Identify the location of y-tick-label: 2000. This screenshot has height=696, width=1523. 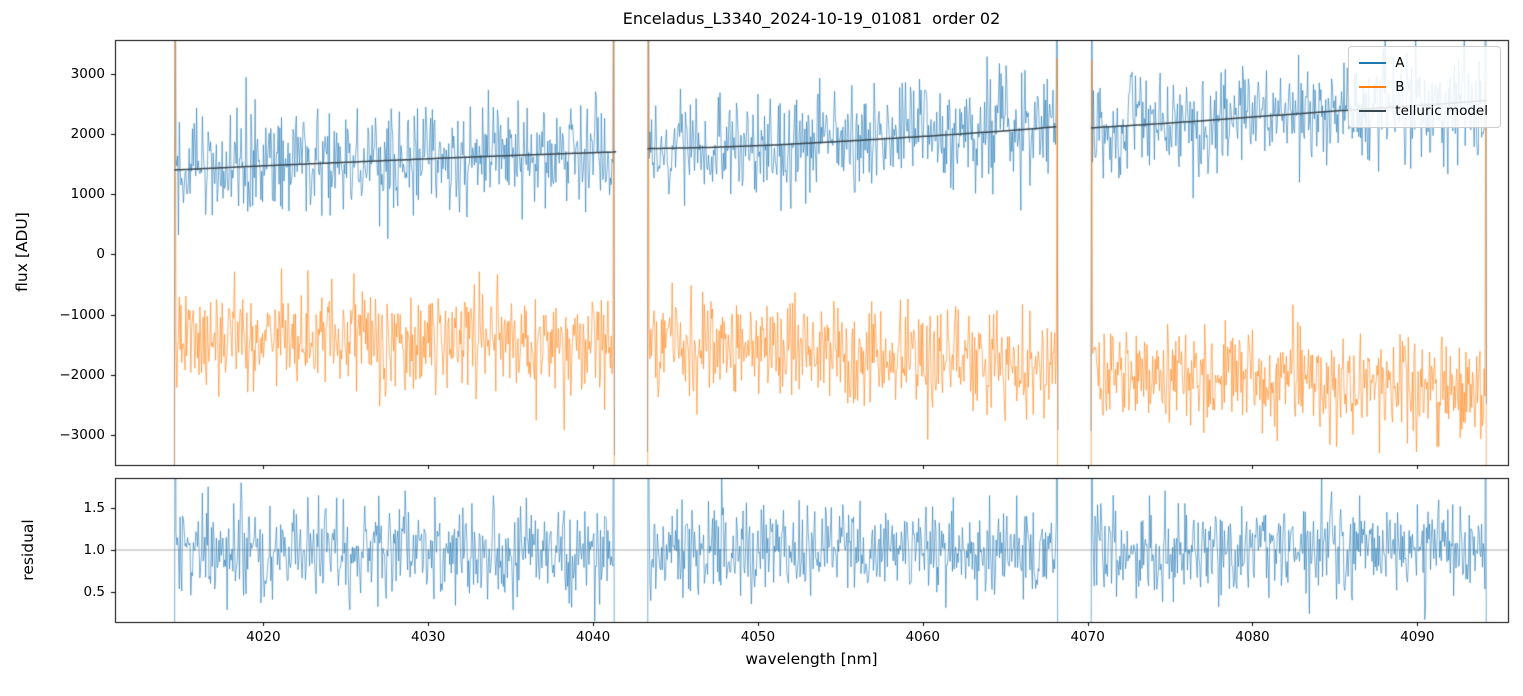
(87, 133).